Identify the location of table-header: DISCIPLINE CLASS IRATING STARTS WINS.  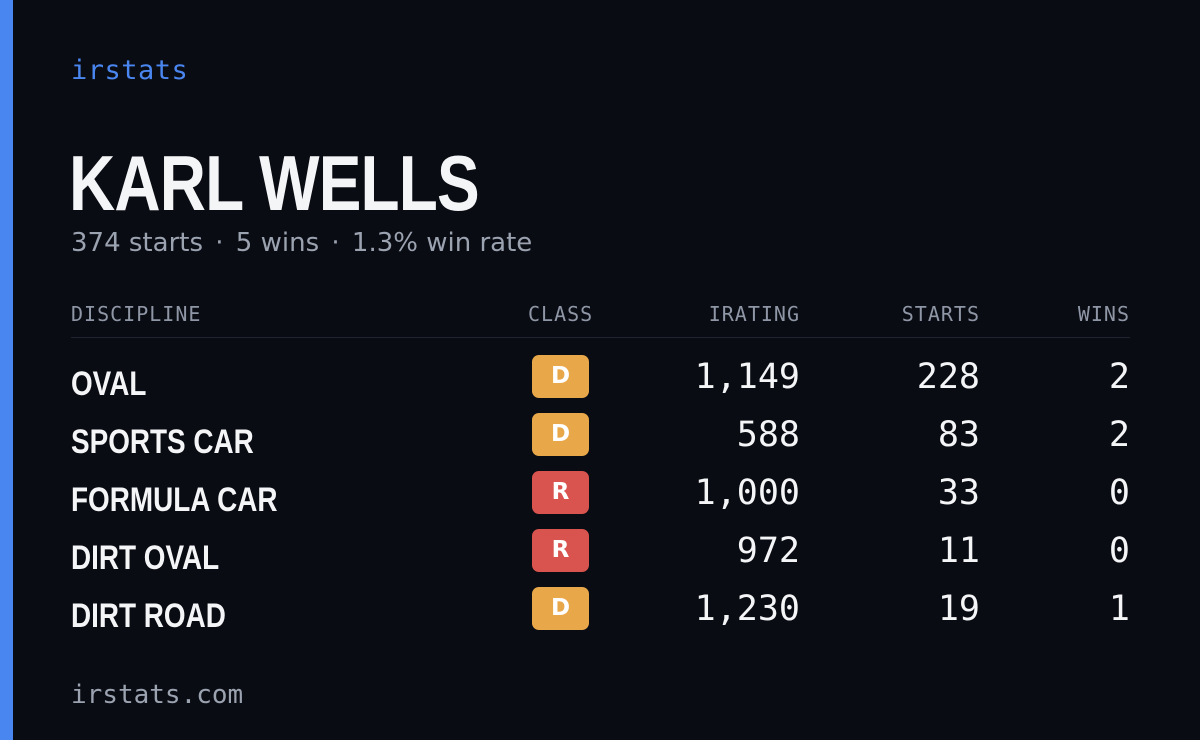
(600, 319).